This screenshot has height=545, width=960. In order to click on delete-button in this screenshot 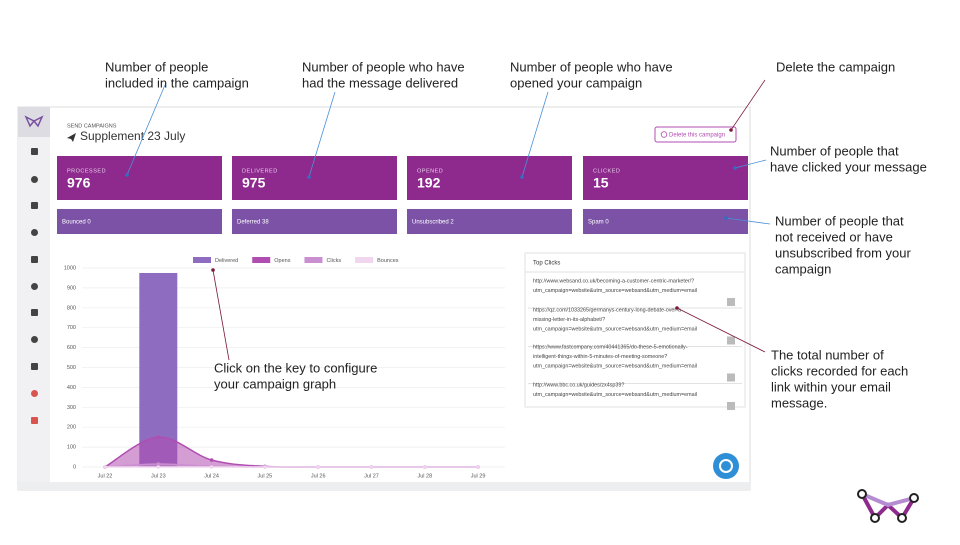, I will do `click(695, 134)`.